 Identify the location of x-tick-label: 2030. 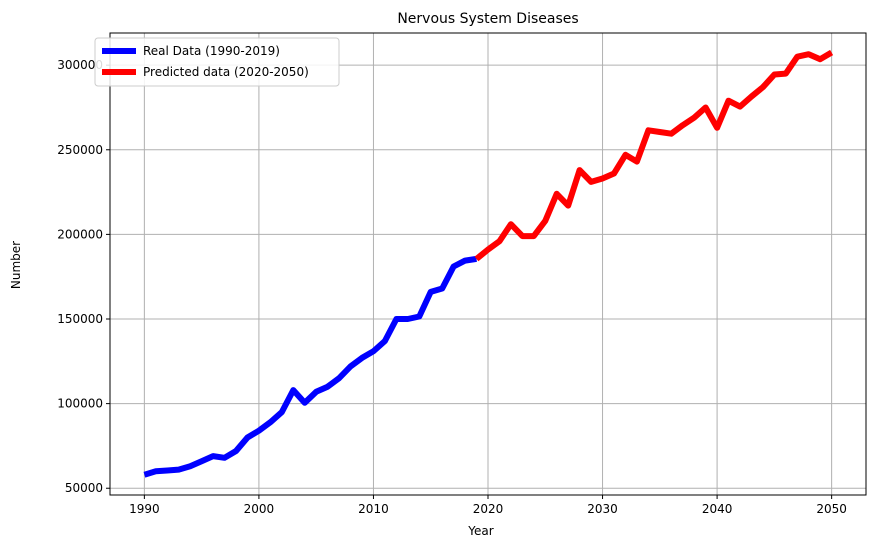
(602, 509).